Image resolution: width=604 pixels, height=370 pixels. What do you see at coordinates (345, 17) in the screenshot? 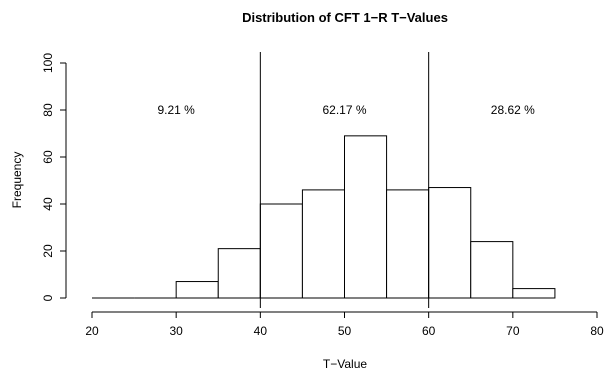
I see `chart-title: Distribution of CFT 1−R T−Values` at bounding box center [345, 17].